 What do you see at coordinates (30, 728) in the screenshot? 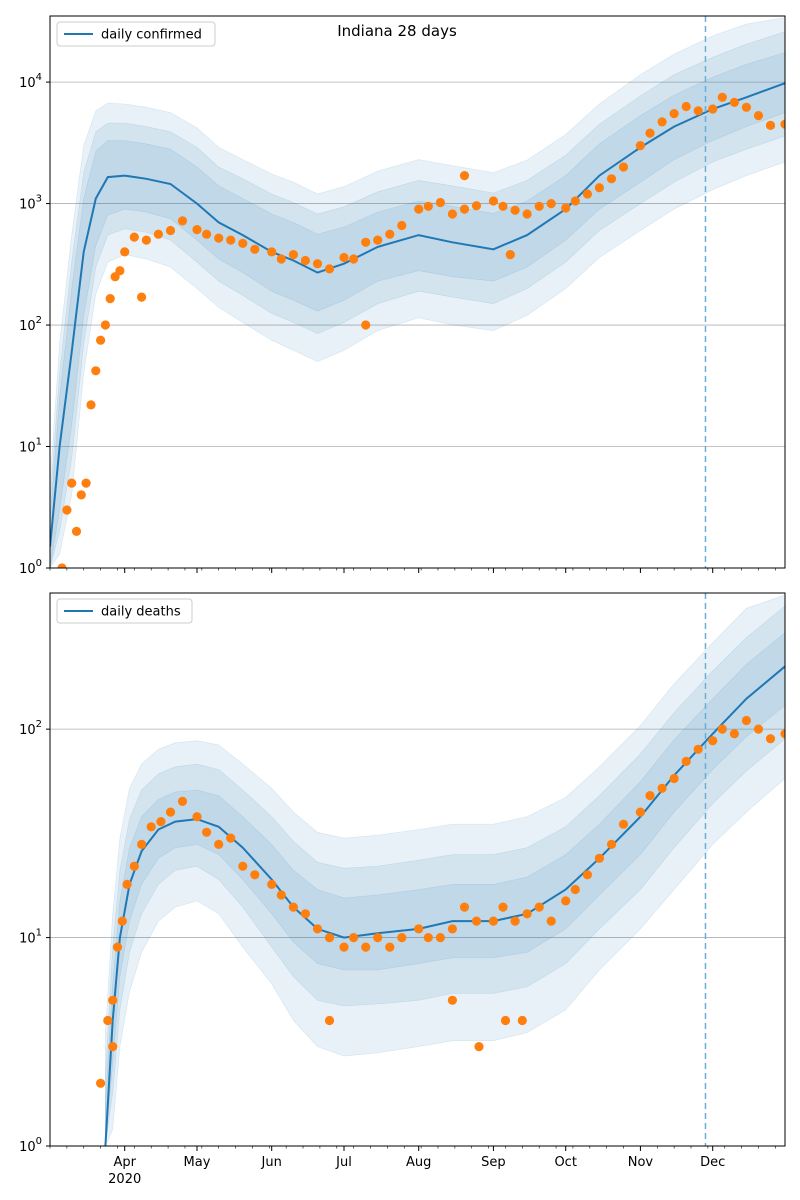
I see `deaths-y-tick-label: 10²` at bounding box center [30, 728].